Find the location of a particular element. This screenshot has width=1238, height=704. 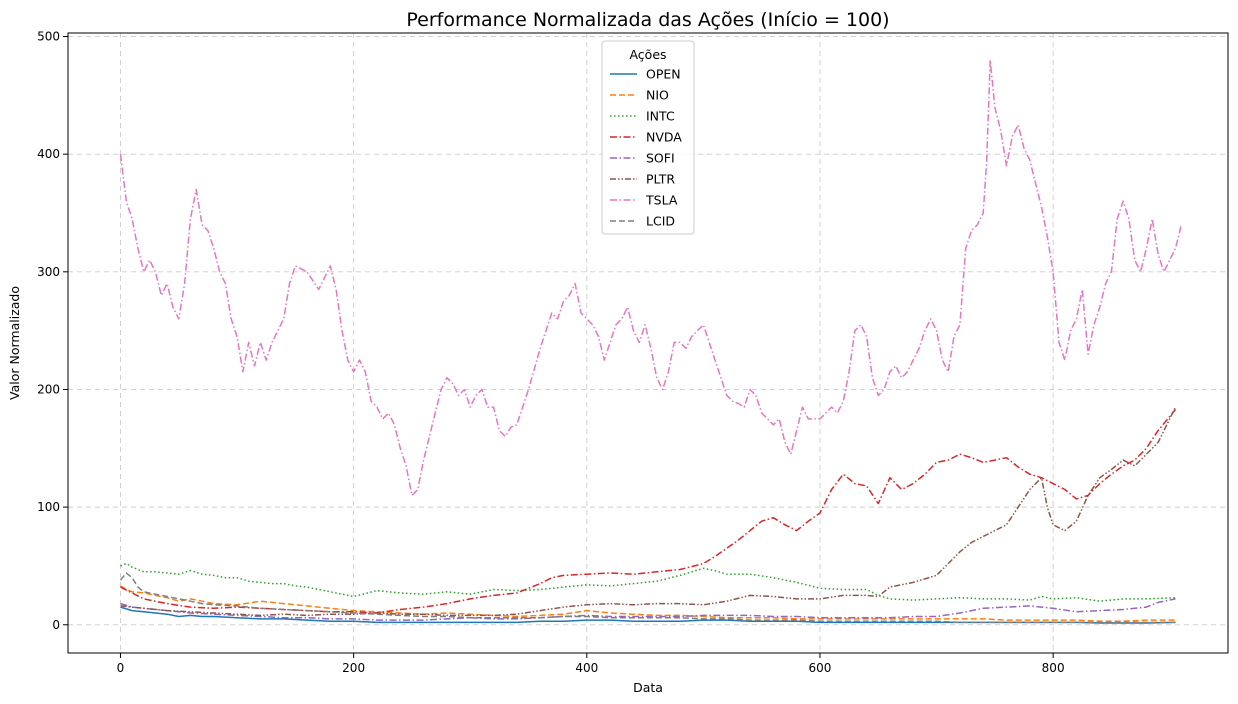

legend-title: Ações is located at coordinates (647, 54).